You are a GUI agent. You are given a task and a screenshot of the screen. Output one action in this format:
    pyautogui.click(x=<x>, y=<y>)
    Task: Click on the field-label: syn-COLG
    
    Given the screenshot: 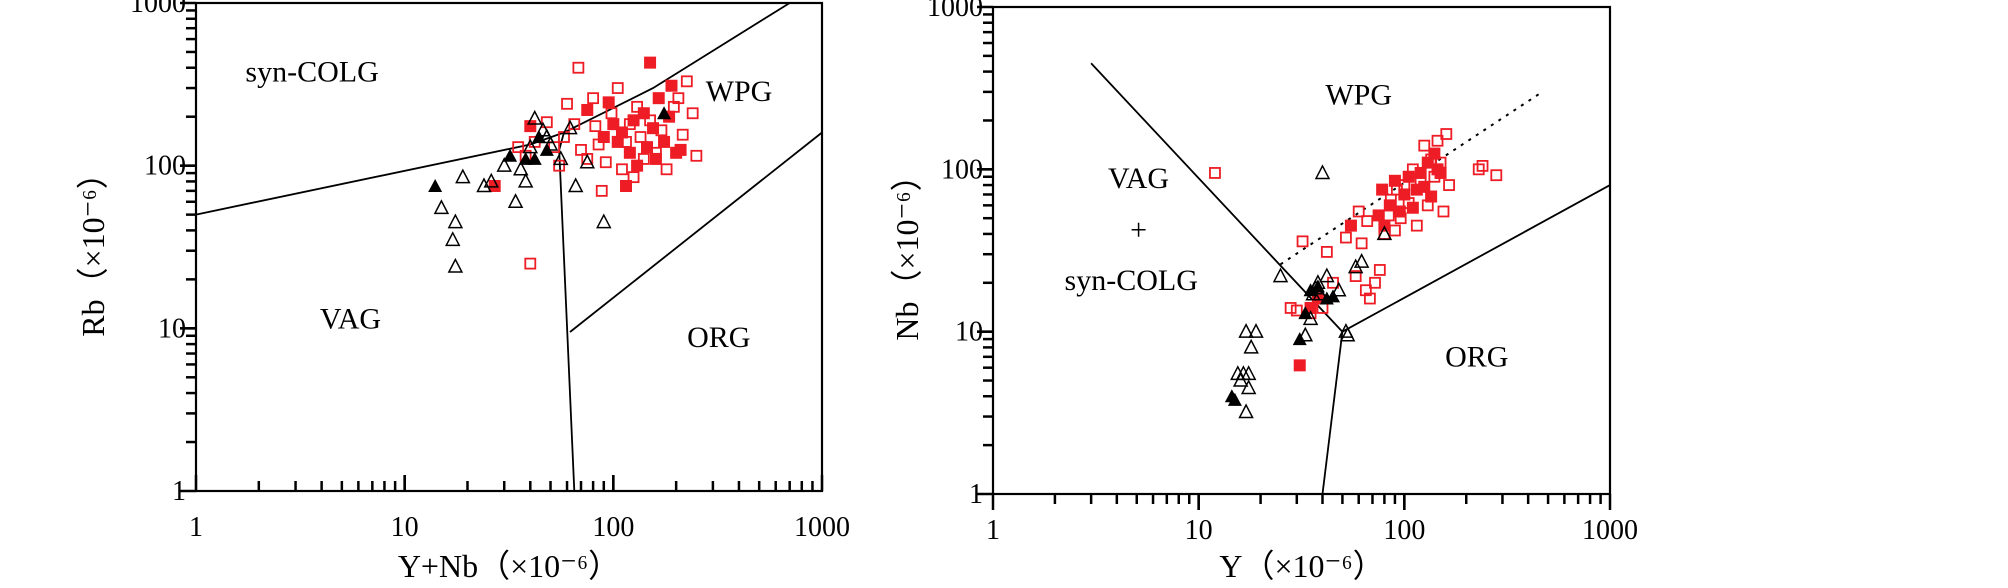 What is the action you would take?
    pyautogui.click(x=311, y=71)
    